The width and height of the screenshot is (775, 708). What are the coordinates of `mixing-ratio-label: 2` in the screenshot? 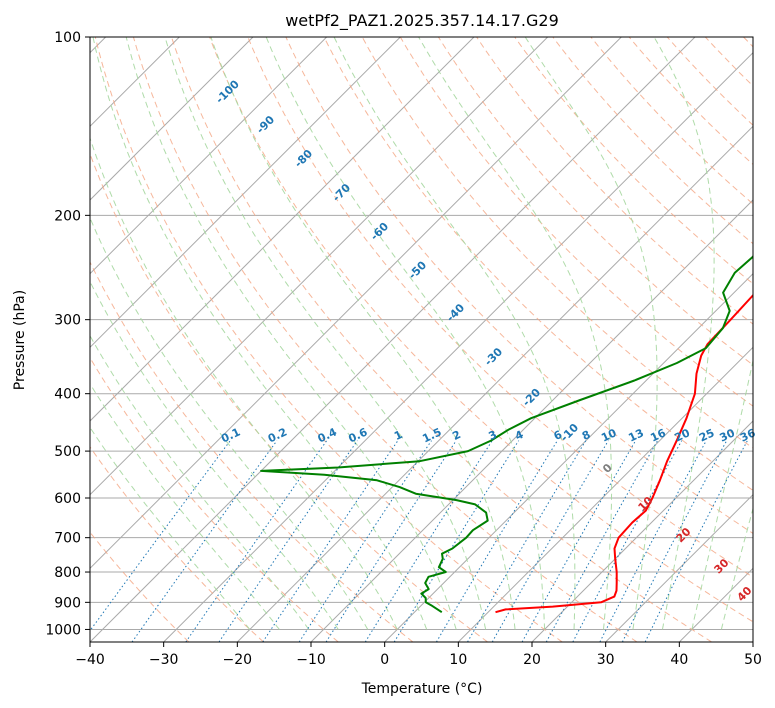 It's located at (456, 435).